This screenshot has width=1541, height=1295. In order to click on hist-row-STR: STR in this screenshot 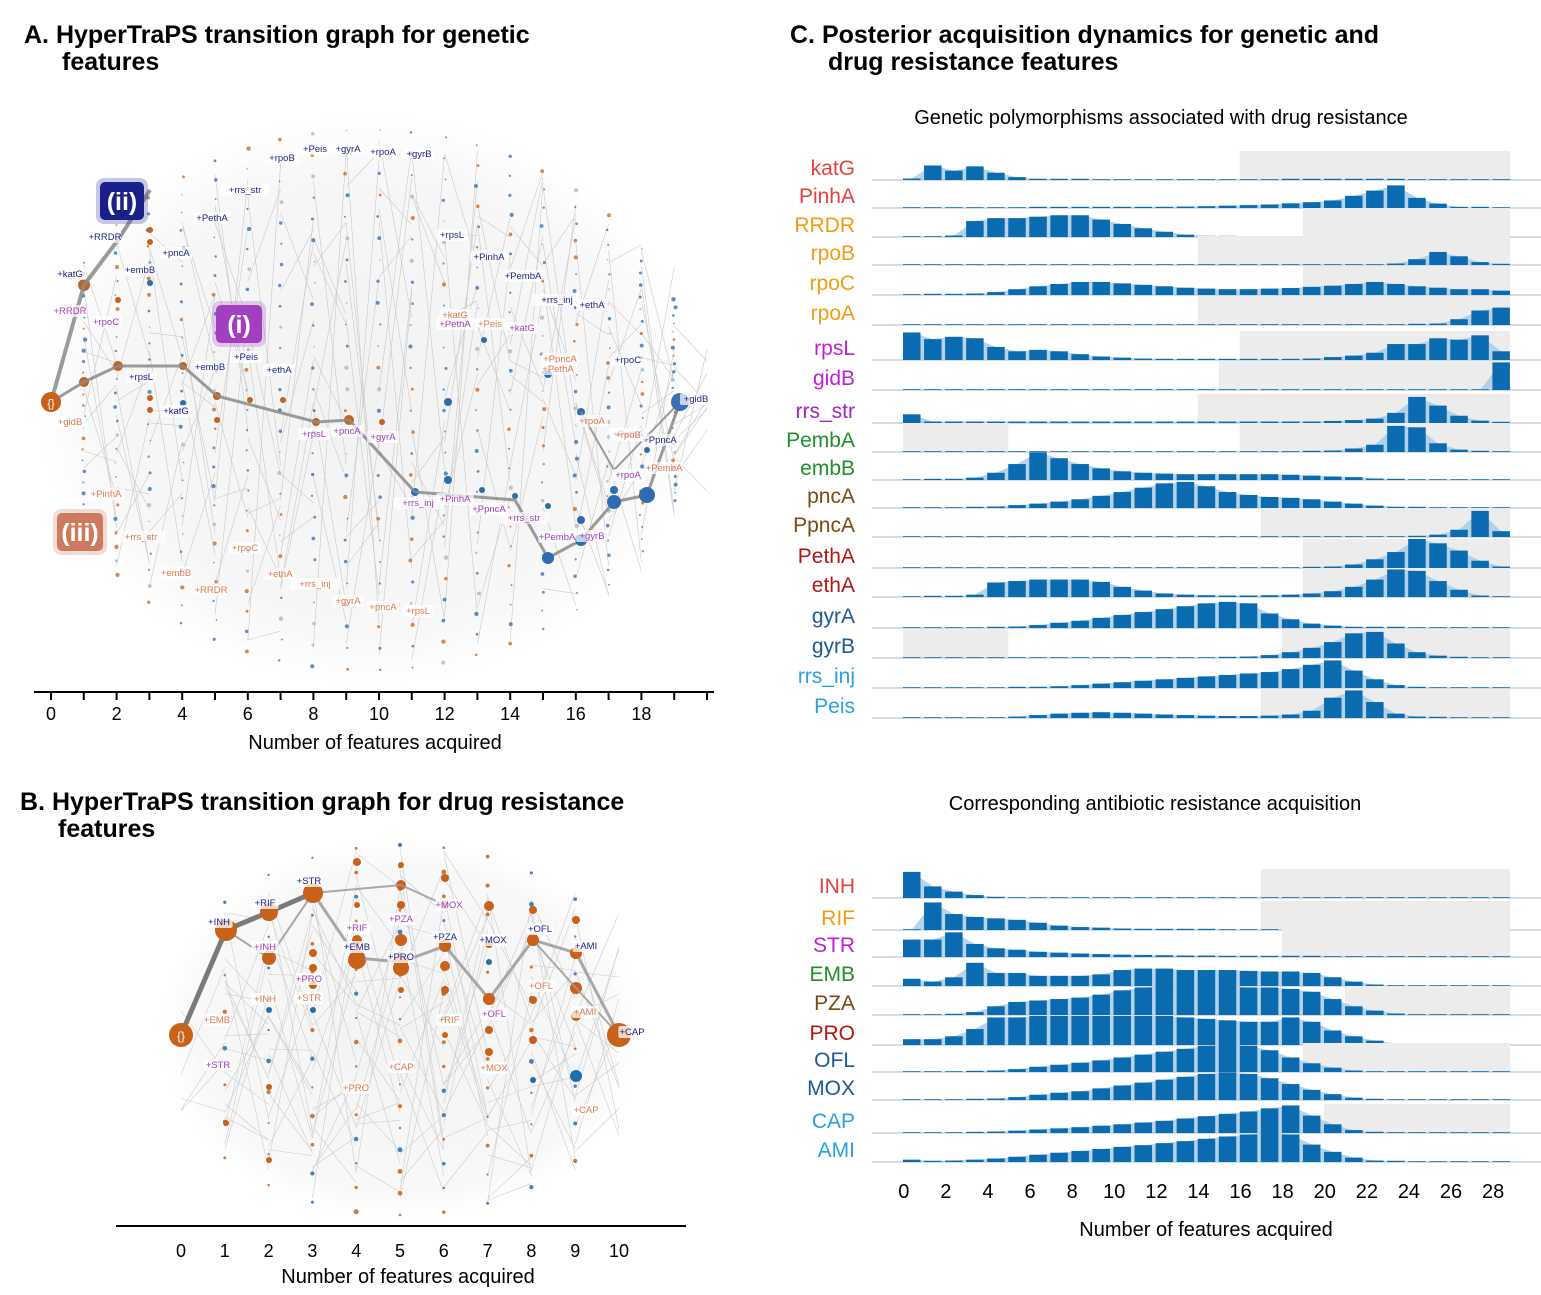, I will do `click(1177, 943)`.